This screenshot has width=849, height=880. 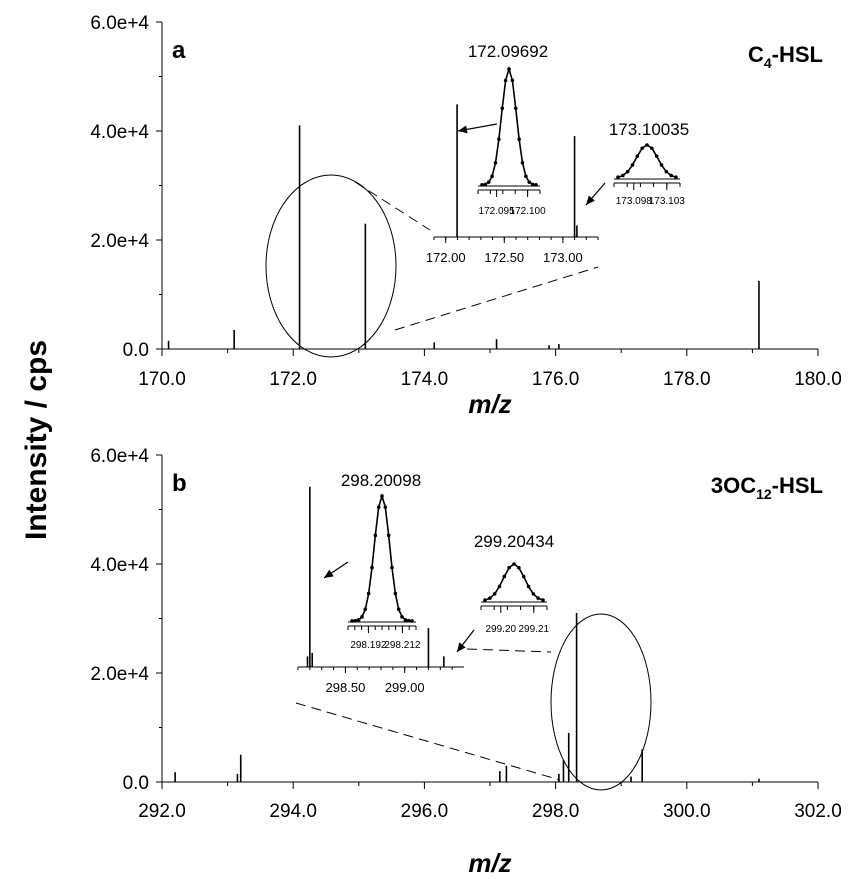 I want to click on panel-b-x-axis-title: m/z, so click(x=489, y=863).